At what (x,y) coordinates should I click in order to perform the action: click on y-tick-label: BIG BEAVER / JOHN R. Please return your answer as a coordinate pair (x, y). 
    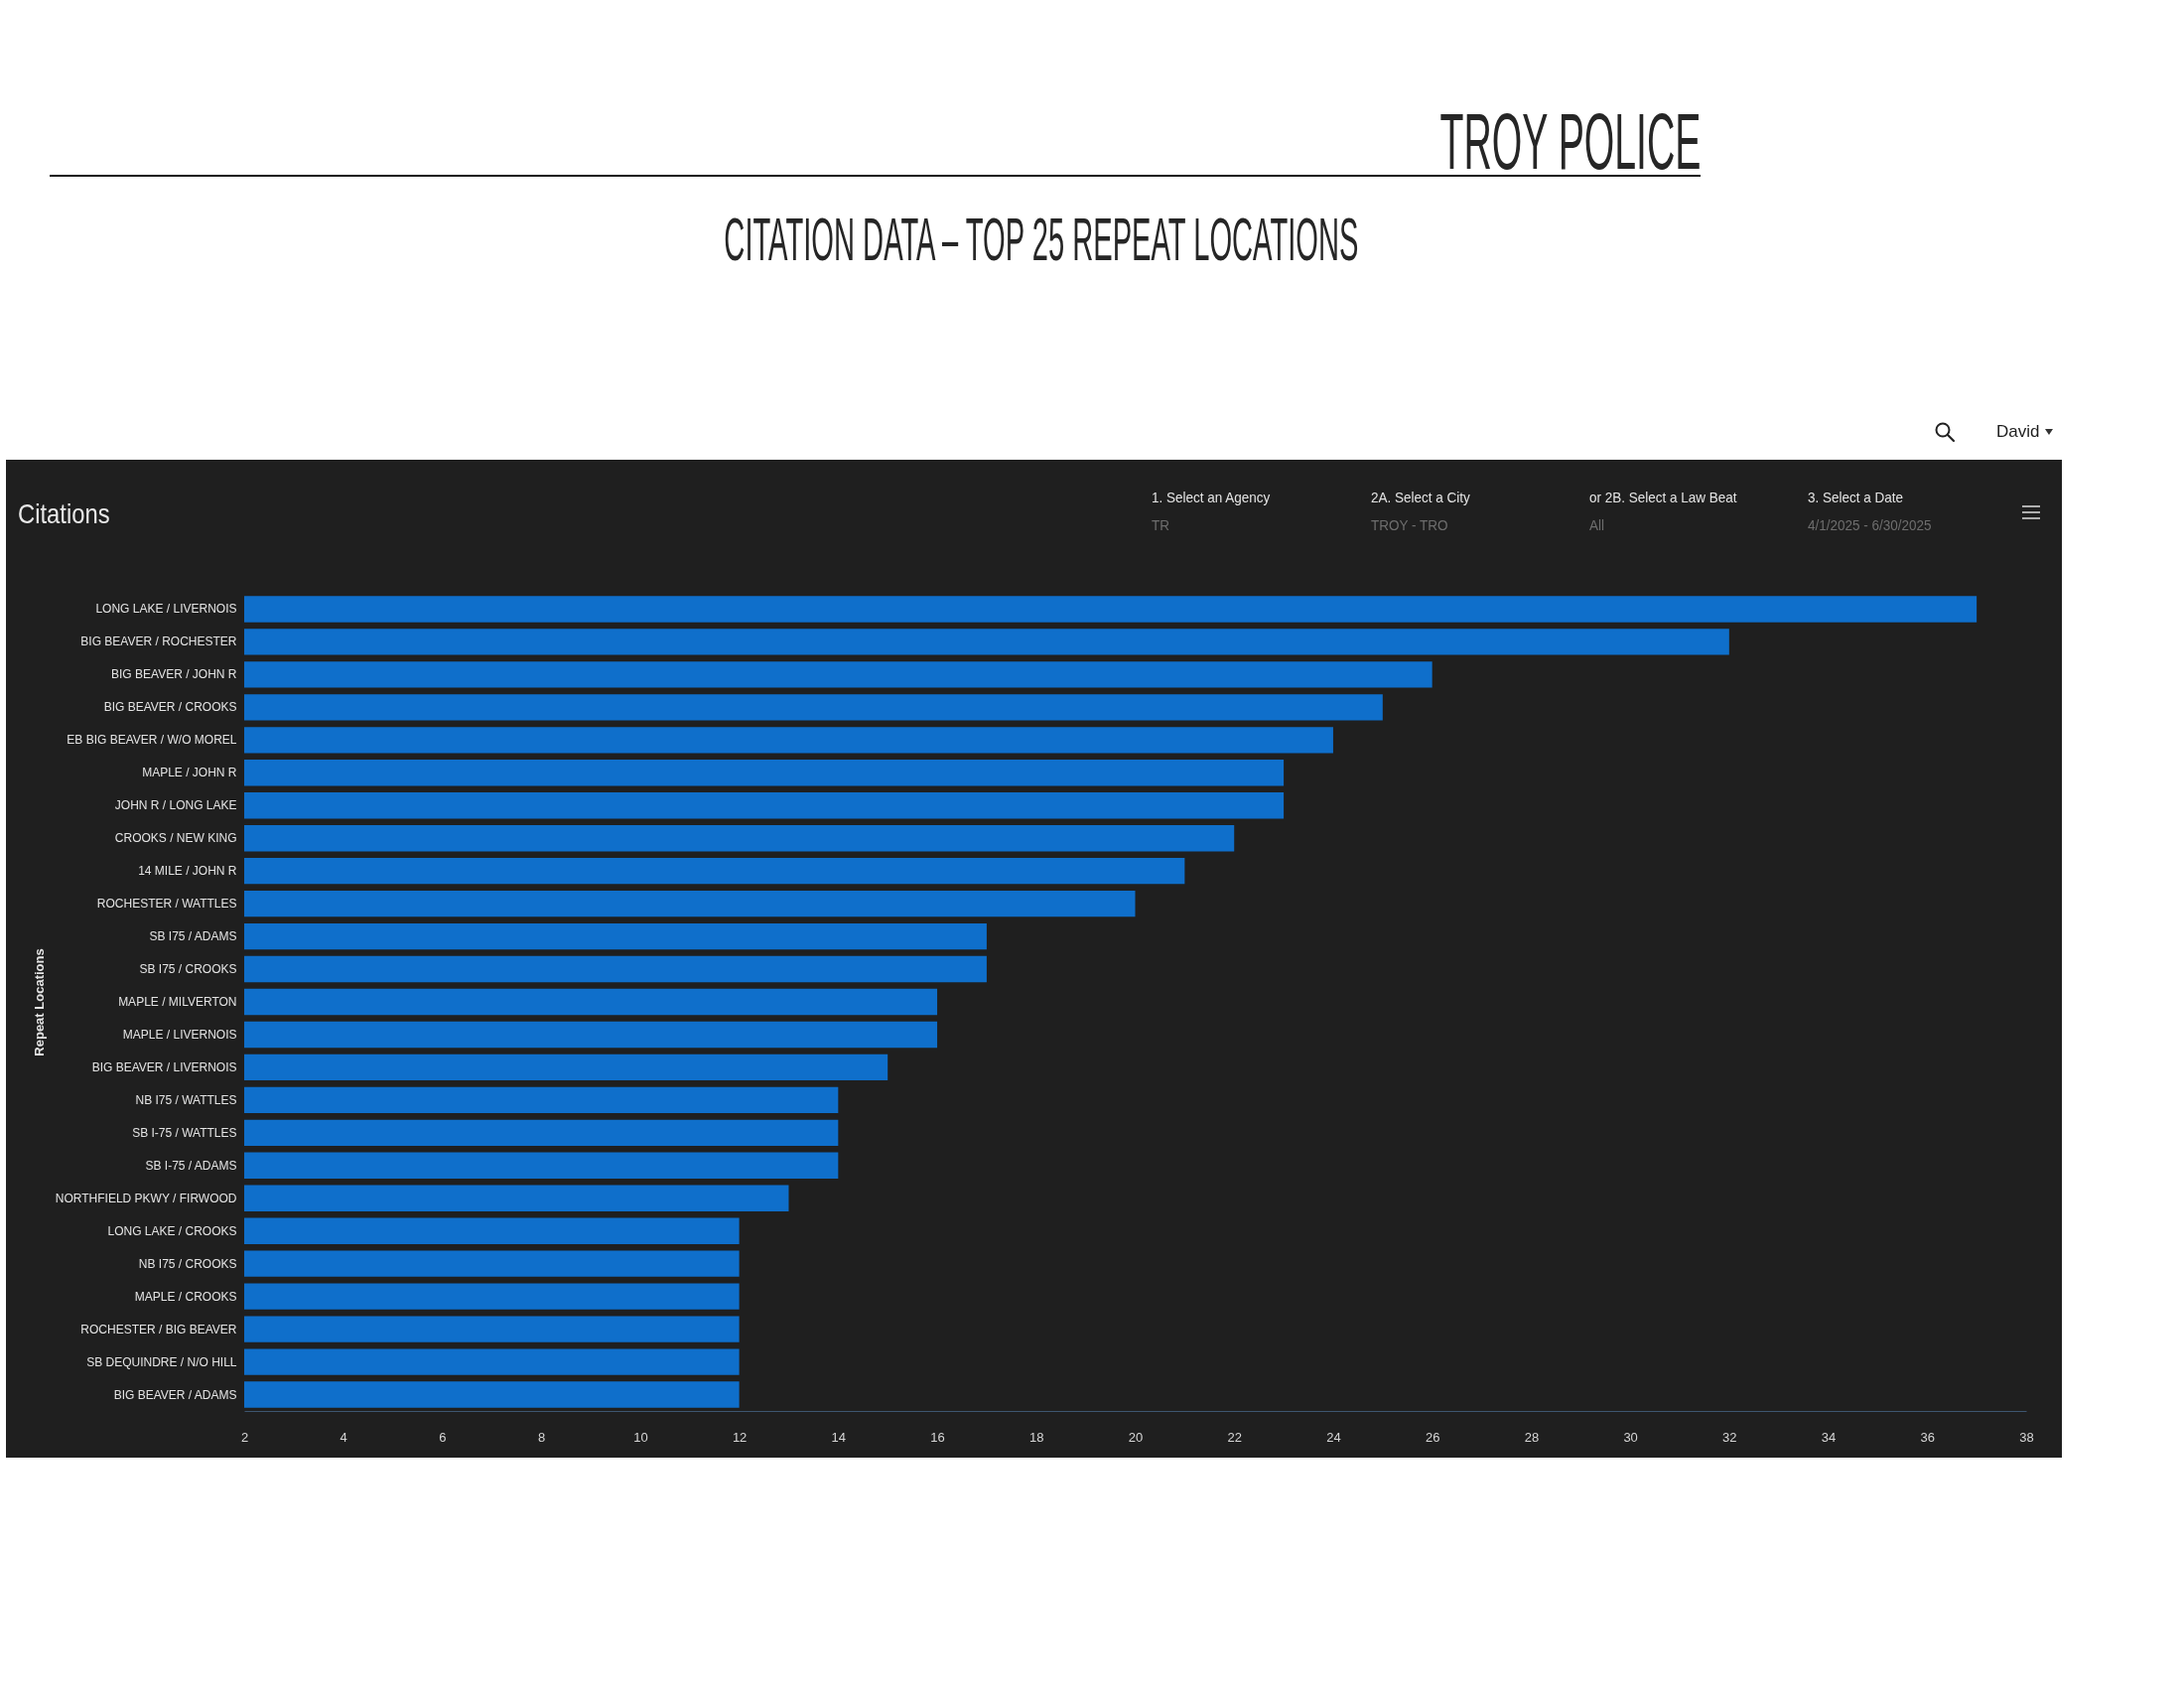
    Looking at the image, I should click on (174, 674).